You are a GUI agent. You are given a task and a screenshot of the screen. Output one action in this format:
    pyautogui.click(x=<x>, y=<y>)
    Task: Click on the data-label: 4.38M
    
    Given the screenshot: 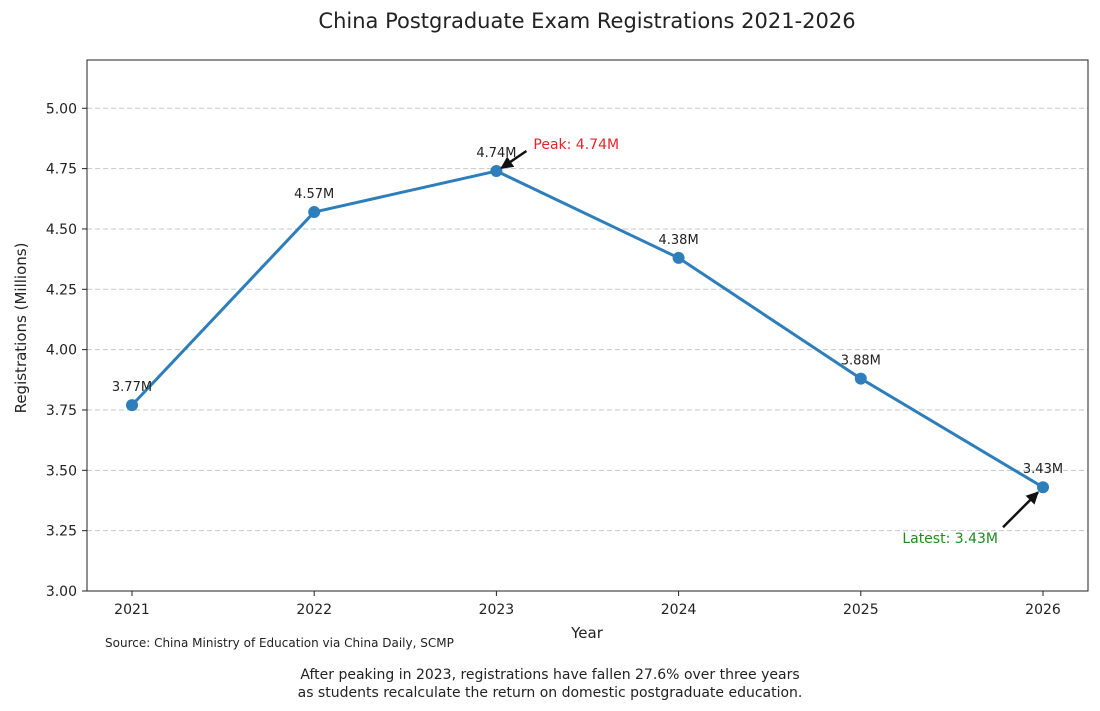 What is the action you would take?
    pyautogui.click(x=679, y=240)
    